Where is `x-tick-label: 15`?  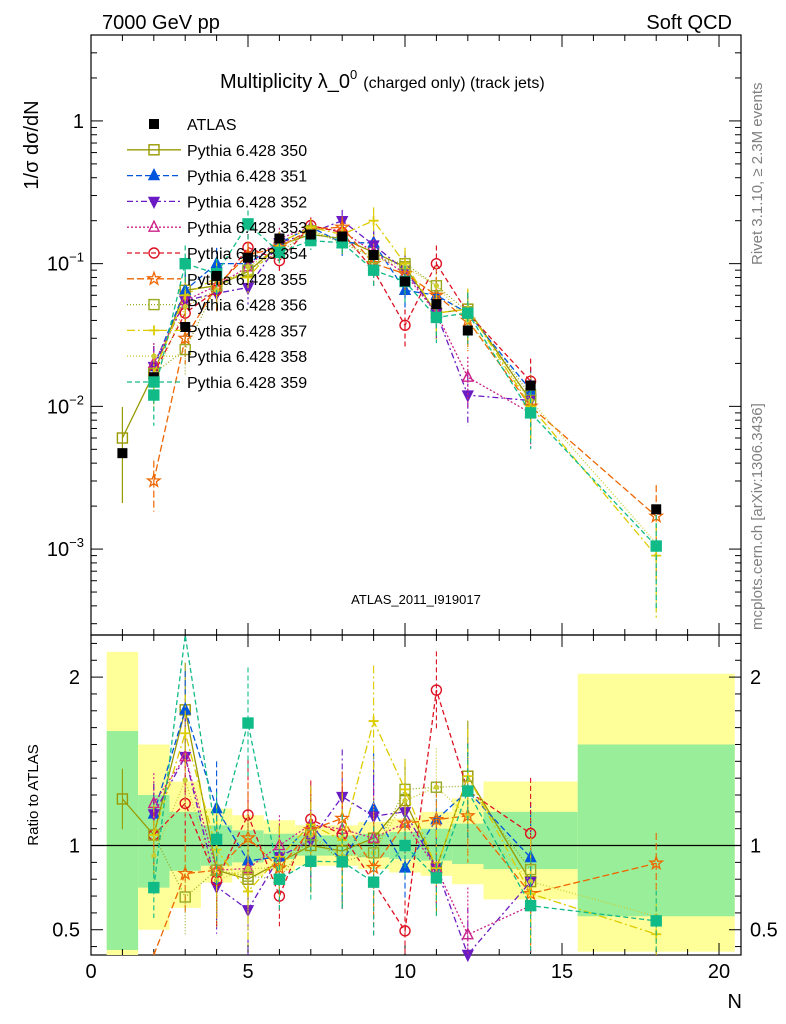 x-tick-label: 15 is located at coordinates (562, 972).